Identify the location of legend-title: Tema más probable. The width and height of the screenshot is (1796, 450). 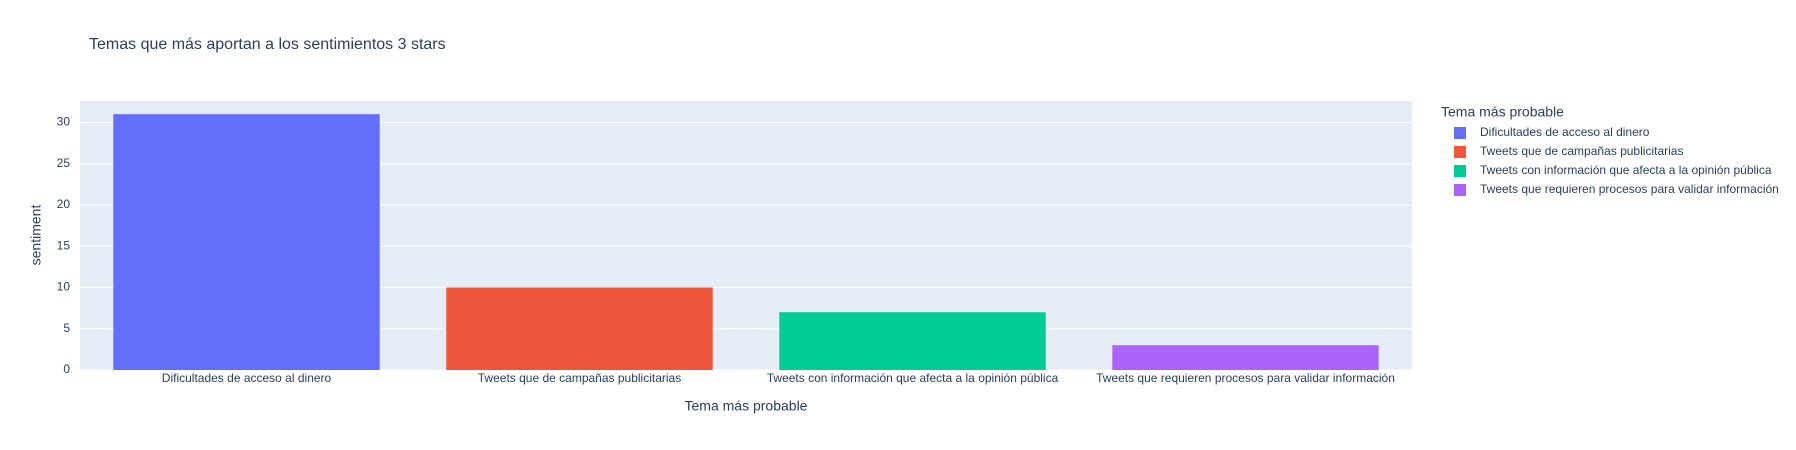
(1502, 112).